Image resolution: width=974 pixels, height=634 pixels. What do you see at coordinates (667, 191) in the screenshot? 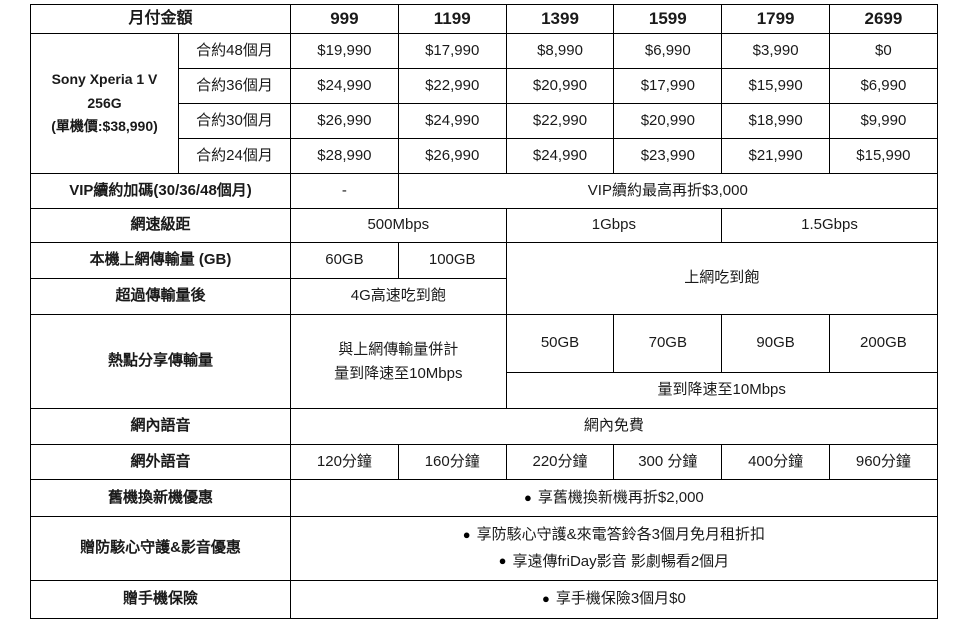
I see `vip-renewal-rest: VIP續約最高再折$3,000` at bounding box center [667, 191].